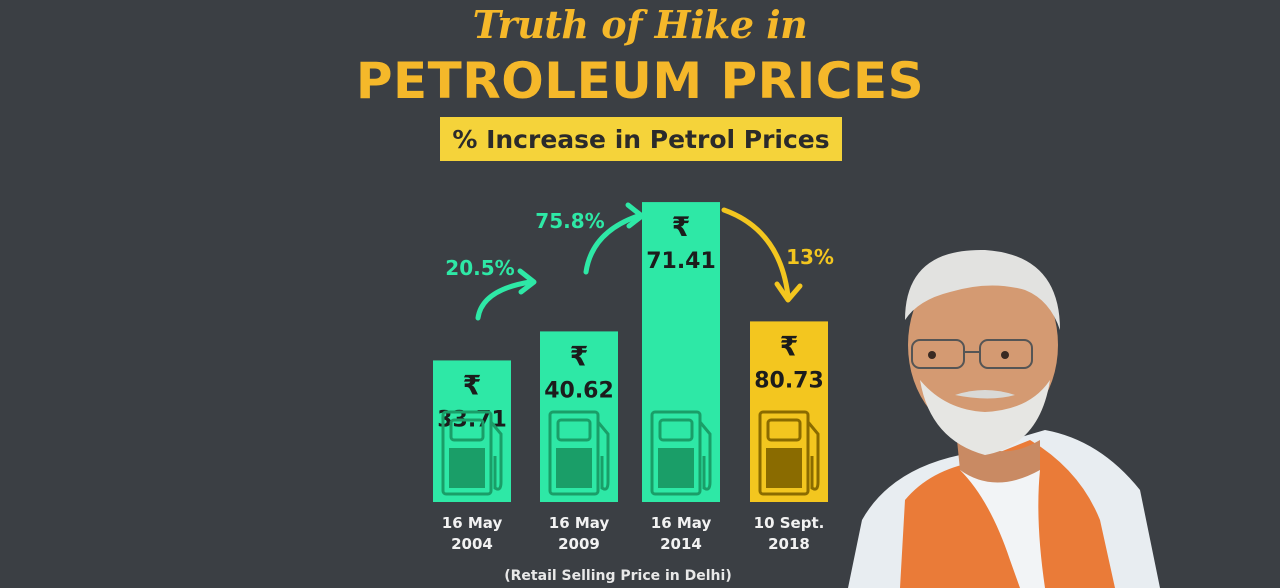 This screenshot has width=1280, height=588. I want to click on chart-footnote: (Retail Selling Price in Delhi), so click(617, 576).